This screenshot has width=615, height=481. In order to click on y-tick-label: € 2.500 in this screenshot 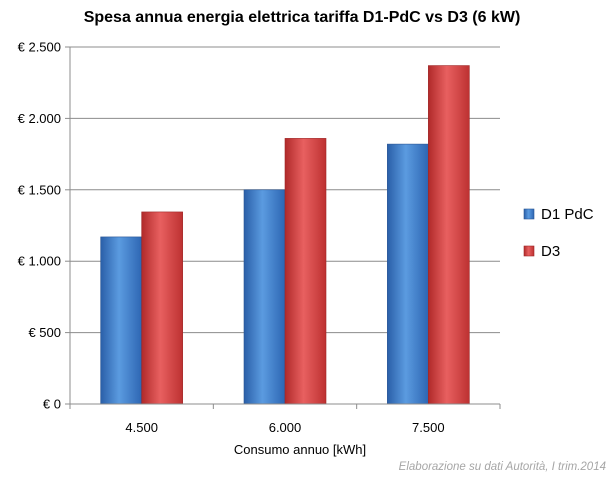, I will do `click(39, 47)`.